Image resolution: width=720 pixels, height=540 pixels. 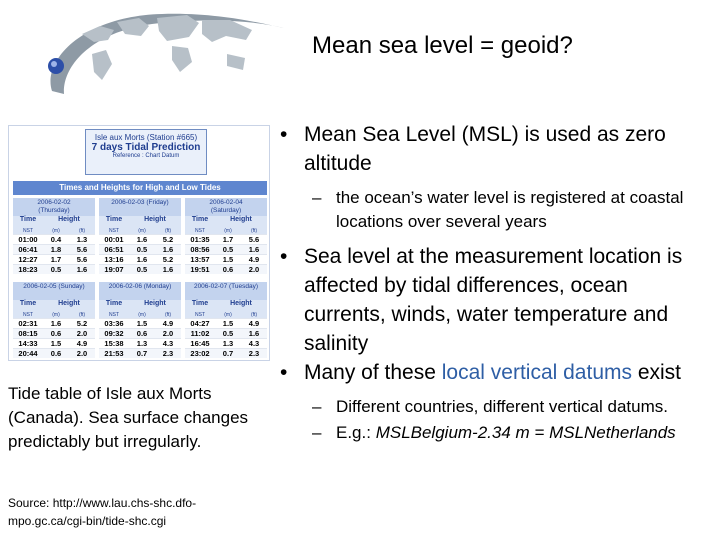 I want to click on tide-row: 21:53 0.7 2.3, so click(x=140, y=353).